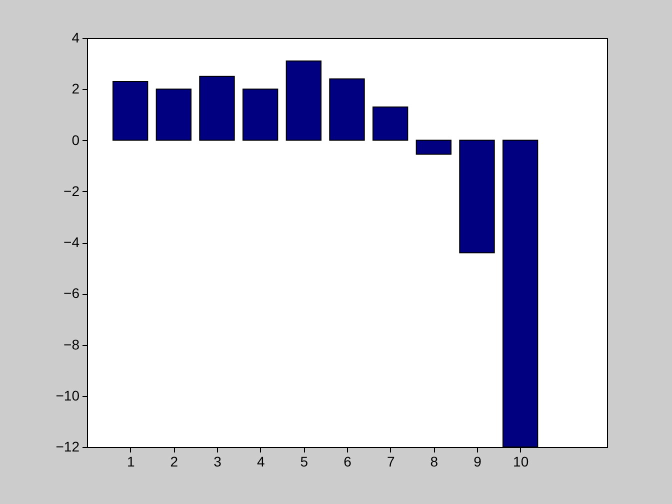 The width and height of the screenshot is (672, 504). I want to click on y-tick-label: −2, so click(72, 190).